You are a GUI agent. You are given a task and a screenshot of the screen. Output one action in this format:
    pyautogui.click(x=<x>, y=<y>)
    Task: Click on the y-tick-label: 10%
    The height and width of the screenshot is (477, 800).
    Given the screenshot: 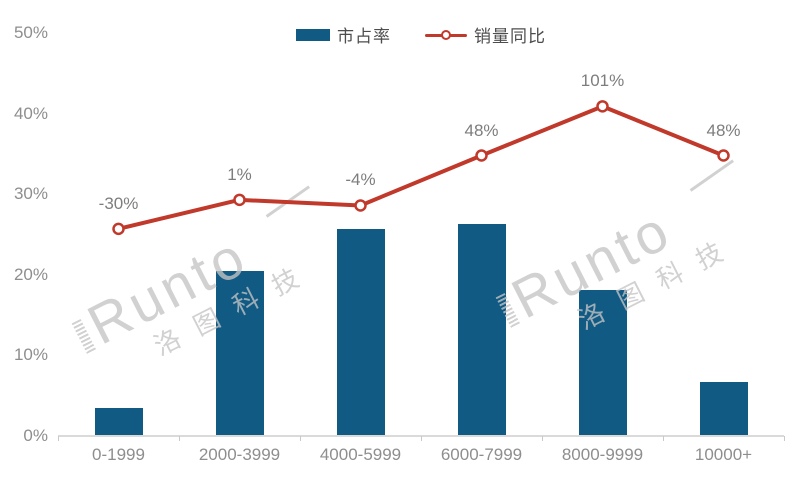 What is the action you would take?
    pyautogui.click(x=30, y=355)
    